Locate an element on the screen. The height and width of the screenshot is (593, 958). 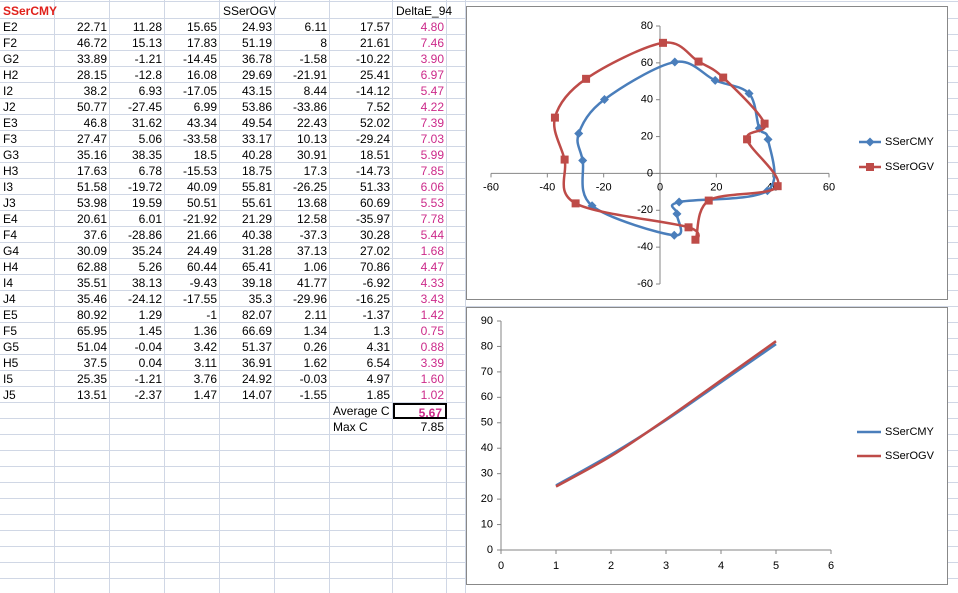
row-label: G5 is located at coordinates (11, 347).